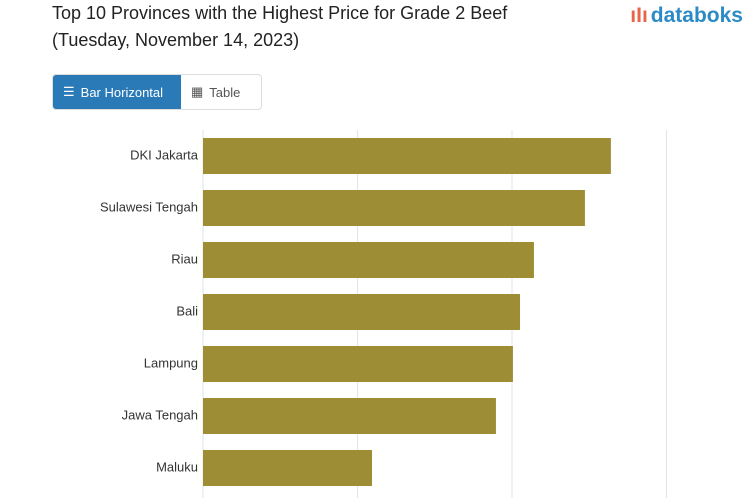 The image size is (753, 498). What do you see at coordinates (149, 206) in the screenshot?
I see `y-tick-label: Sulawesi Tengah` at bounding box center [149, 206].